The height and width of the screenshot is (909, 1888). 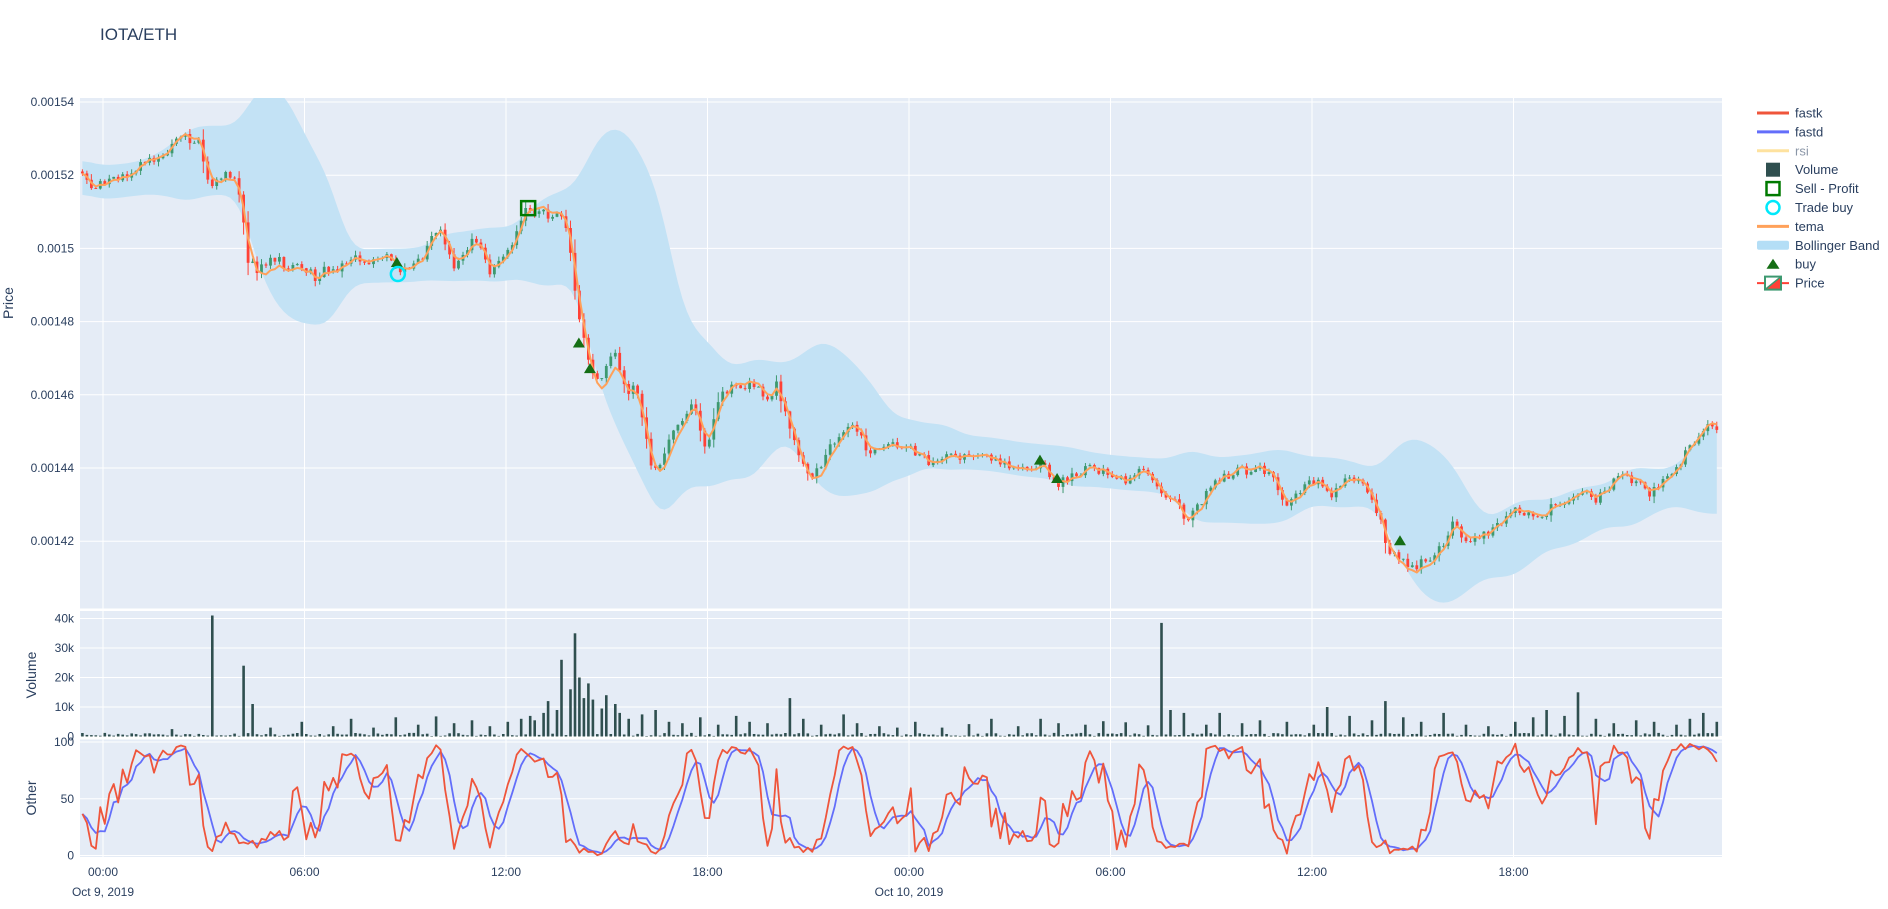 What do you see at coordinates (1809, 131) in the screenshot?
I see `legend-label-fastd: fastd` at bounding box center [1809, 131].